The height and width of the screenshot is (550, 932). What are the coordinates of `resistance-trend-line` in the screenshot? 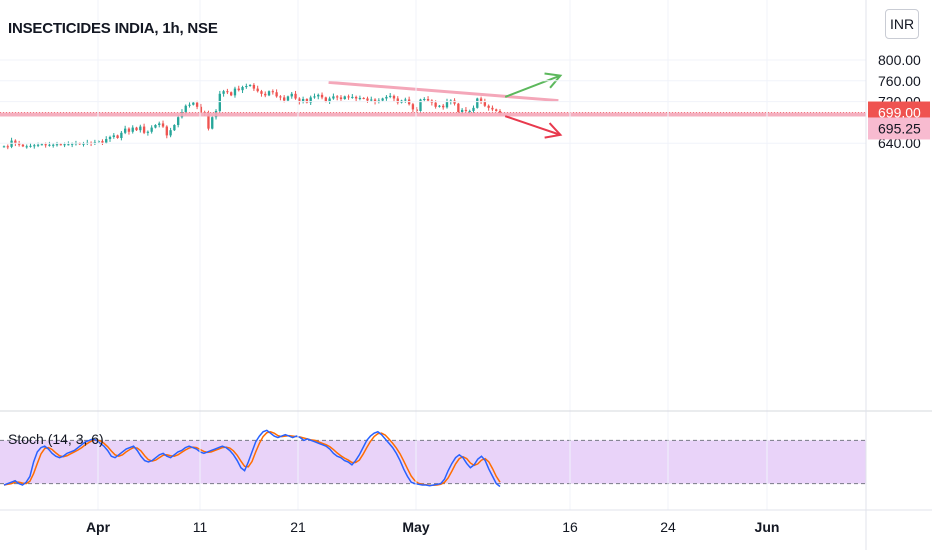 It's located at (443, 91).